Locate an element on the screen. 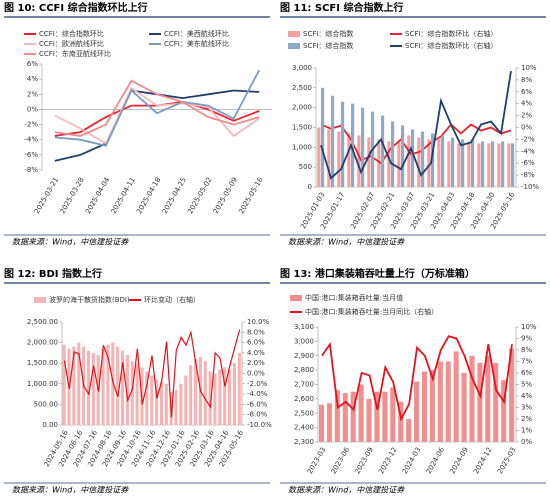 The image size is (550, 504). y2-tick-label: 2.0% is located at coordinates (256, 363).